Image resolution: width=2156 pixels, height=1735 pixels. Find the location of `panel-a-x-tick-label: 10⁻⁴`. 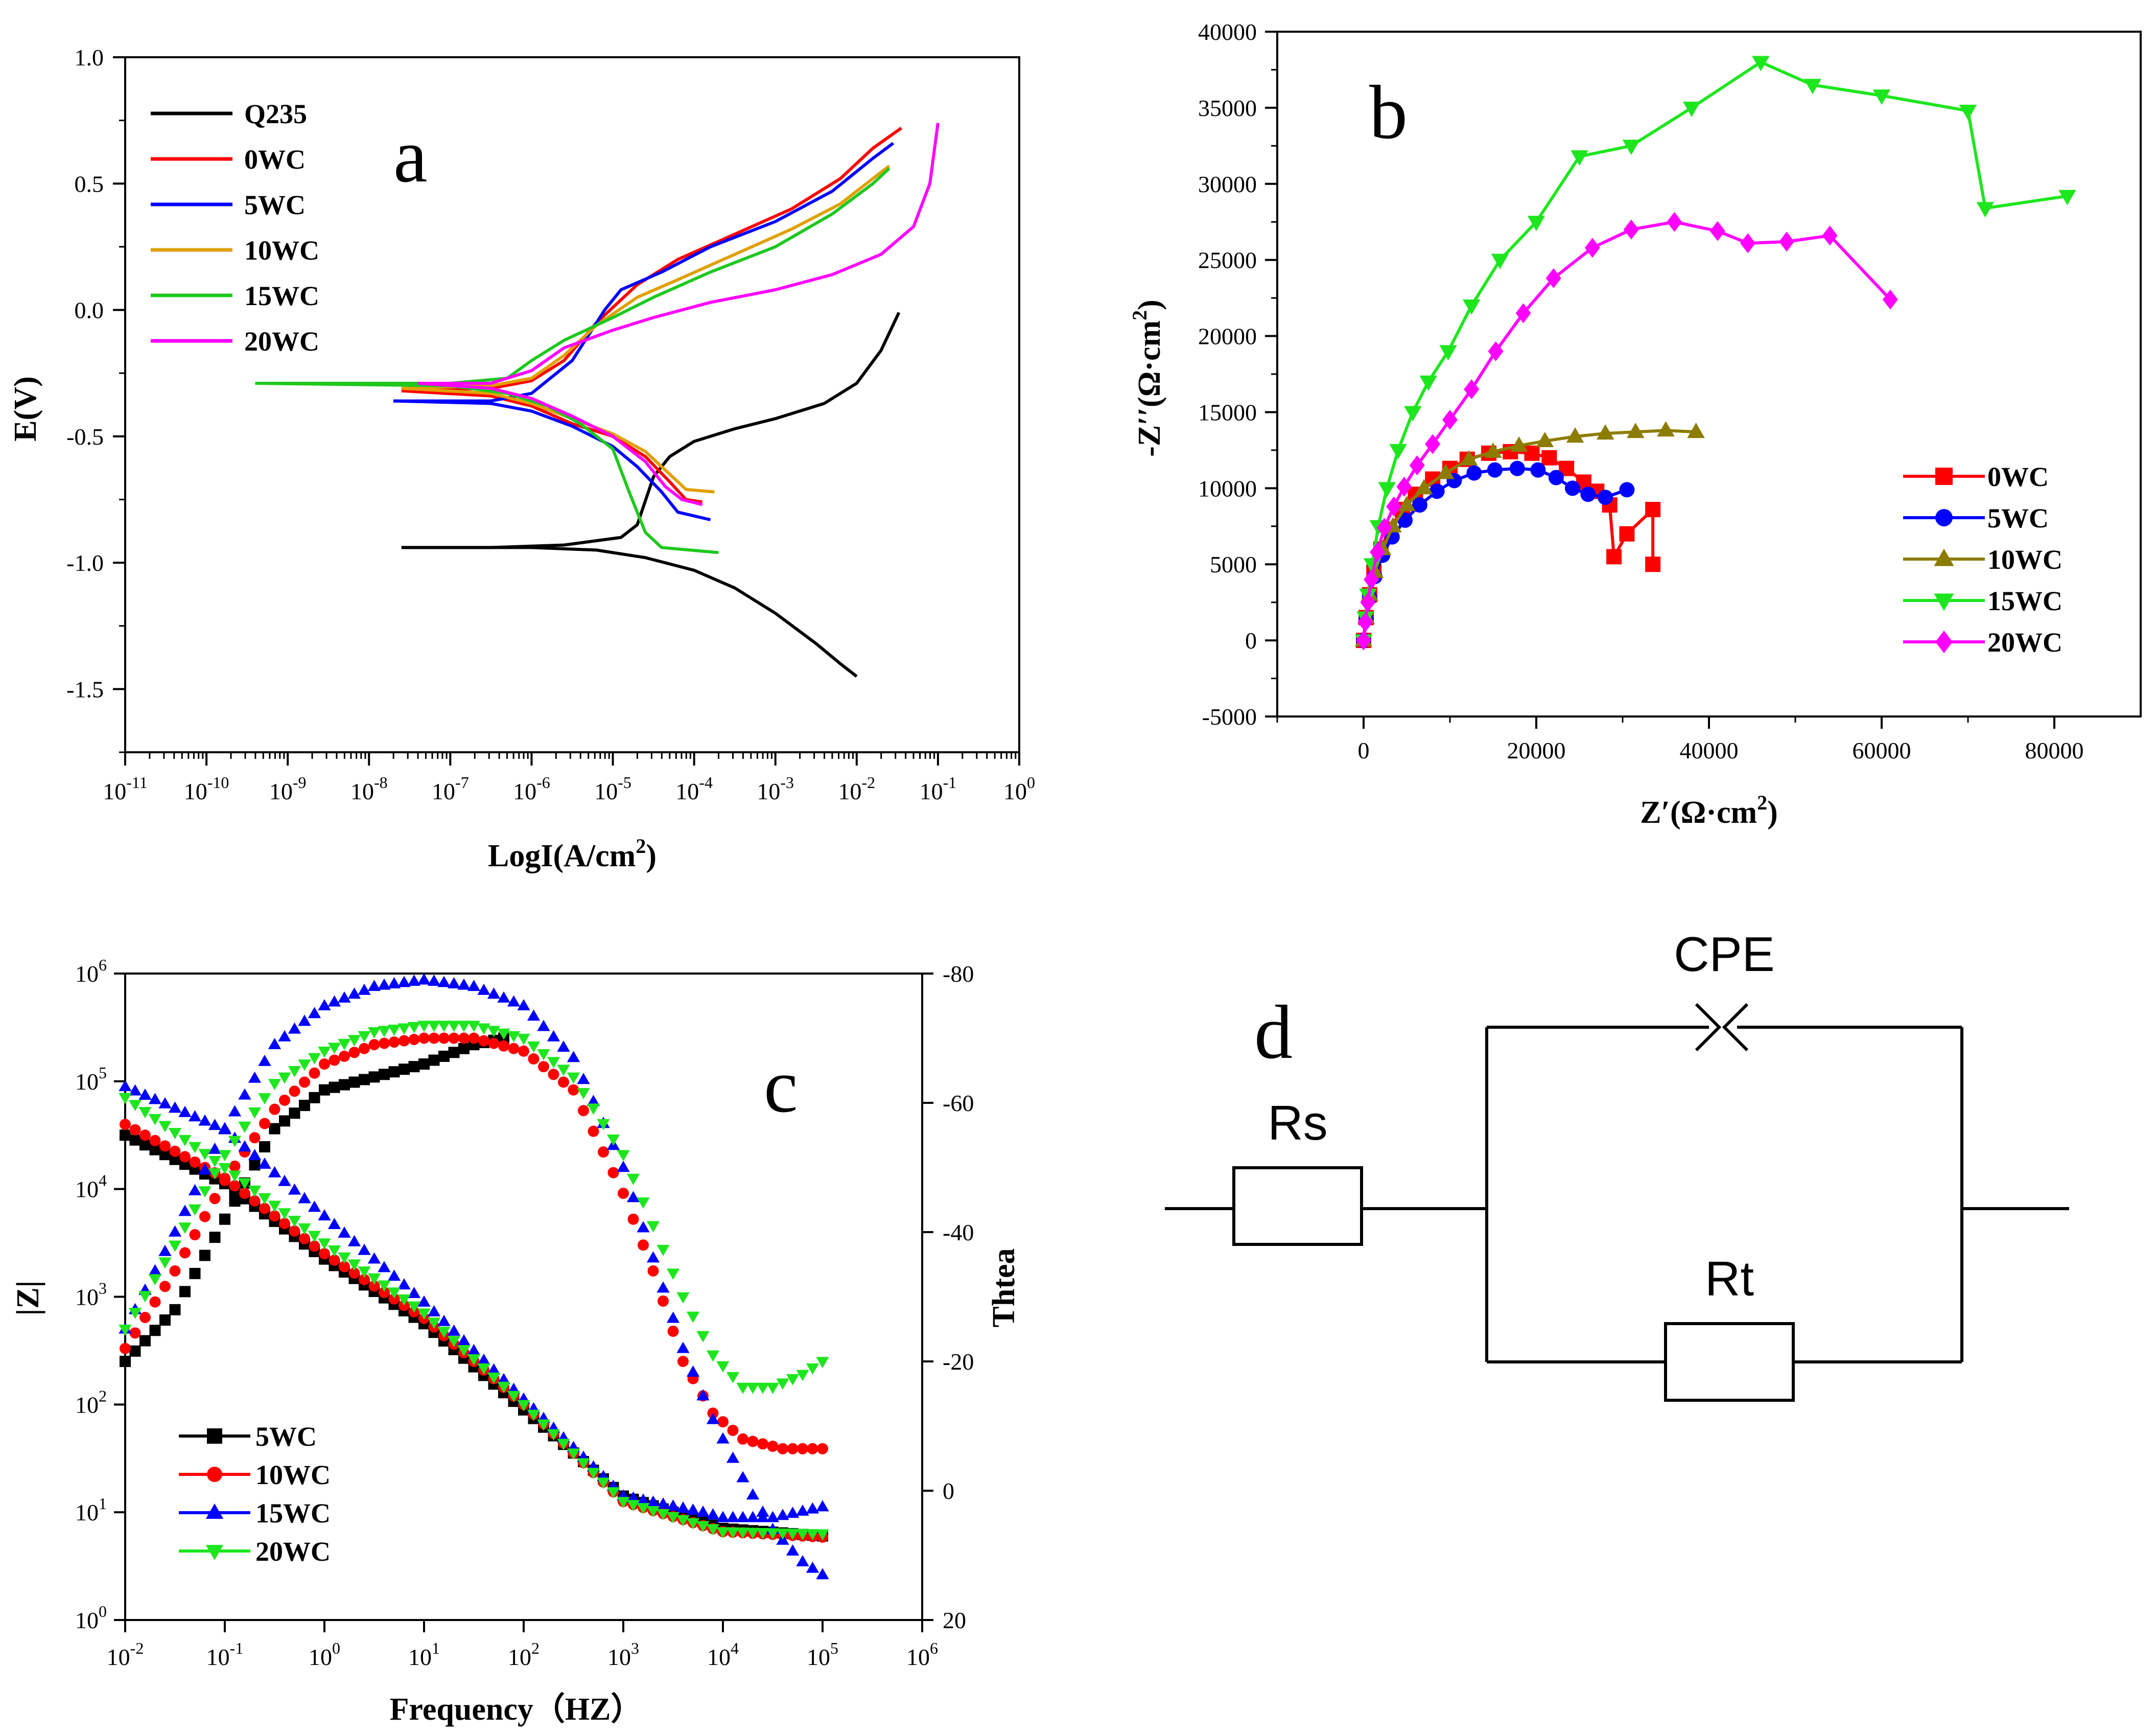

panel-a-x-tick-label: 10⁻⁴ is located at coordinates (694, 788).